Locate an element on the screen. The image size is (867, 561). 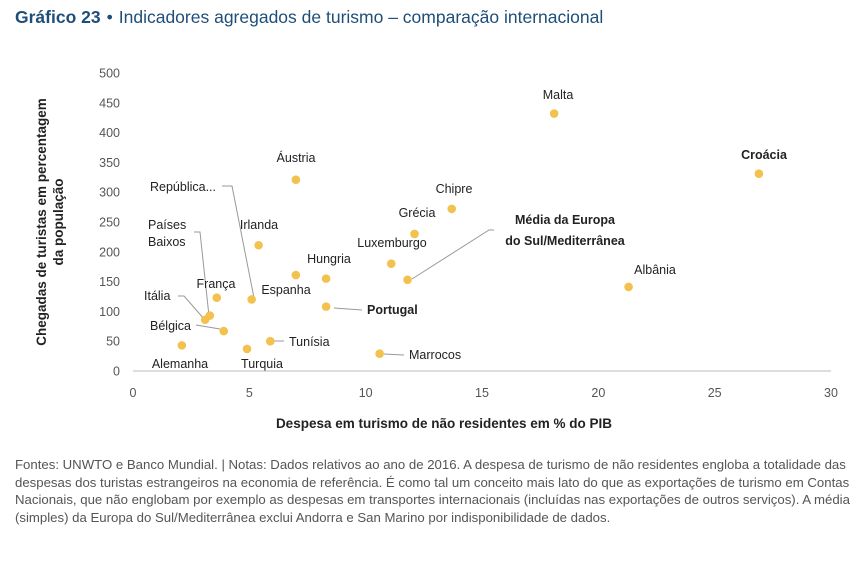
point-label: Bélgica is located at coordinates (170, 326).